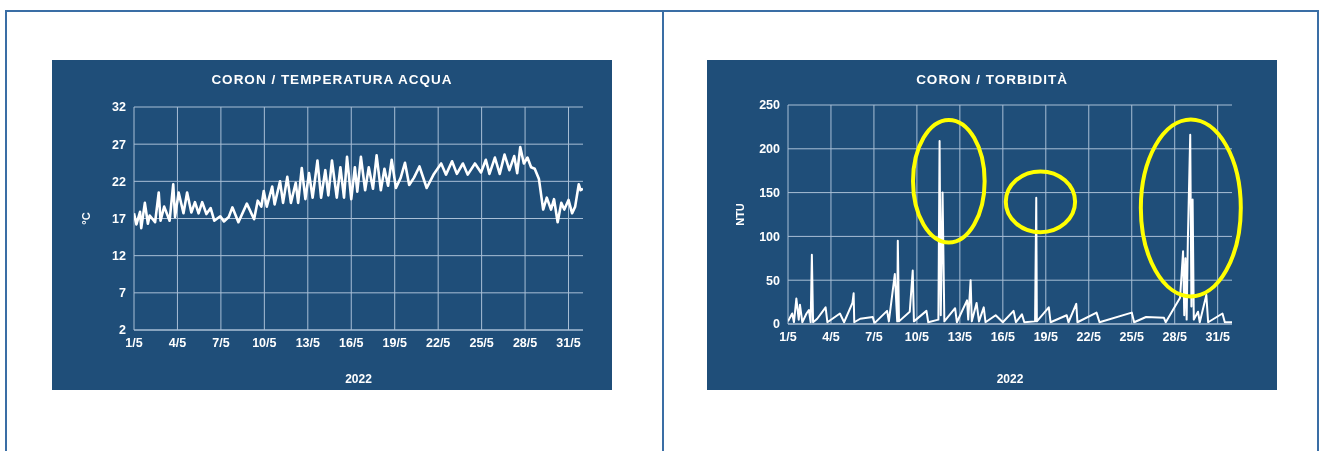  I want to click on y-tick-label: 50, so click(773, 280).